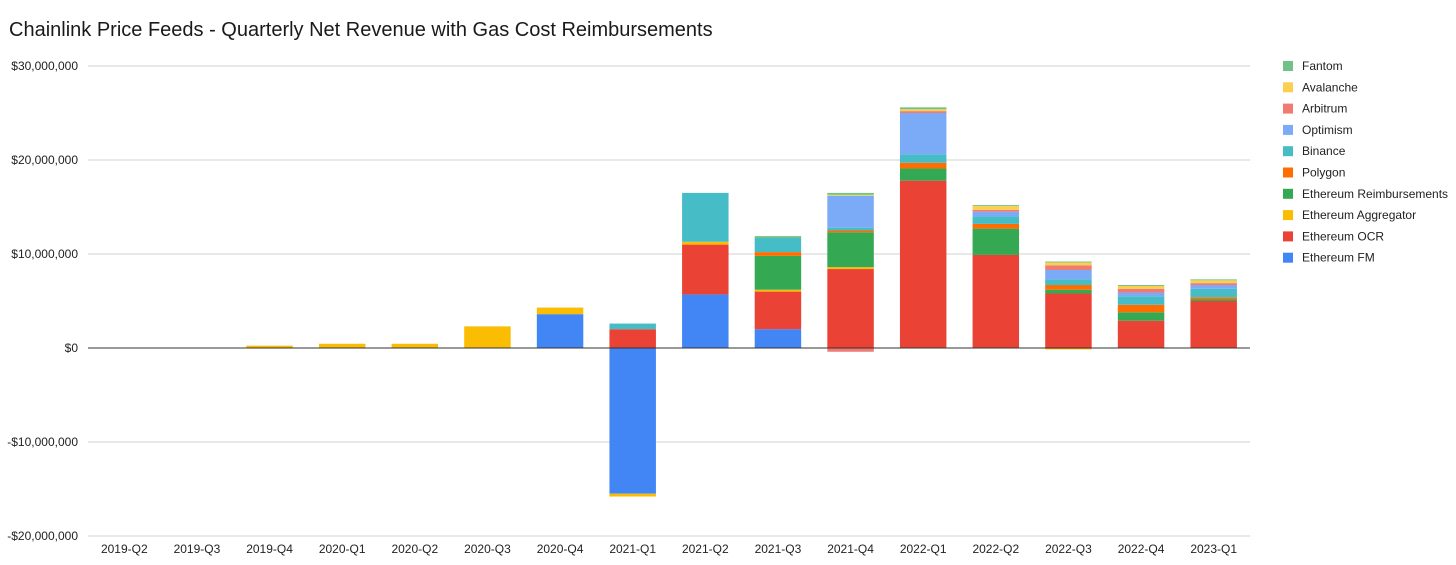 The height and width of the screenshot is (565, 1456). Describe the element at coordinates (44, 254) in the screenshot. I see `y-tick-label: $10,000,000` at that location.